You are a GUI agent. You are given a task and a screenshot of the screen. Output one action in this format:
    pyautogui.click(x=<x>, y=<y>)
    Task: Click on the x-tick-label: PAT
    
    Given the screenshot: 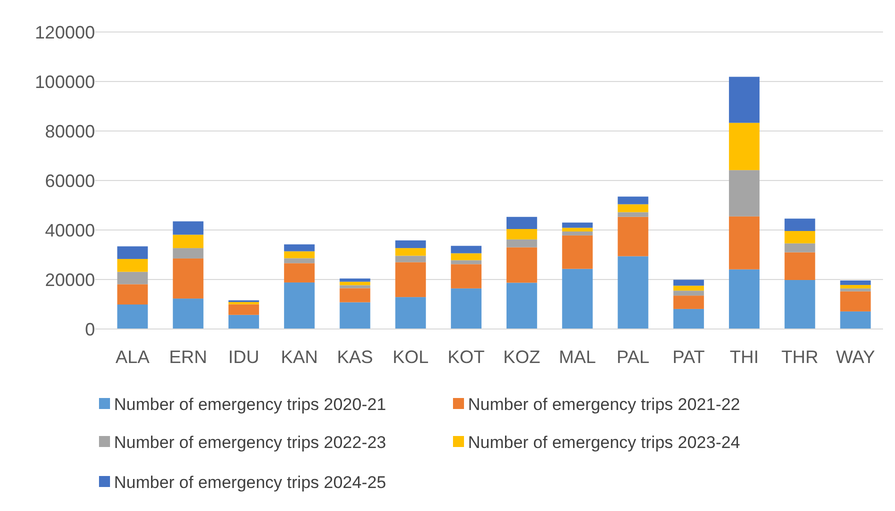 What is the action you would take?
    pyautogui.click(x=688, y=357)
    